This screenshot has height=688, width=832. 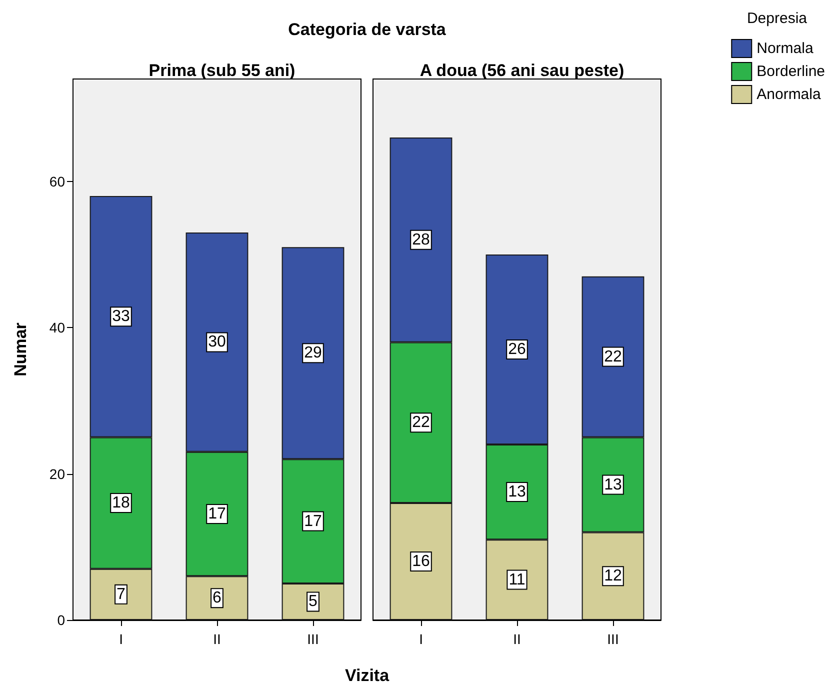 What do you see at coordinates (20, 349) in the screenshot?
I see `y-axis-title: Numar` at bounding box center [20, 349].